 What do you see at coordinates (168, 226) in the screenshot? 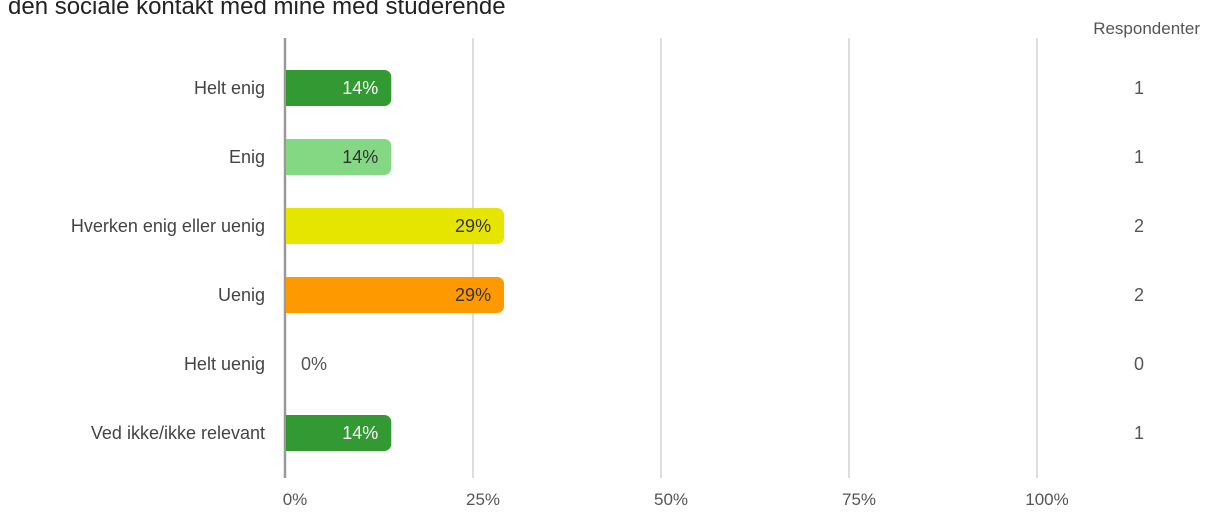
I see `category-label: Hverken enig eller uenig` at bounding box center [168, 226].